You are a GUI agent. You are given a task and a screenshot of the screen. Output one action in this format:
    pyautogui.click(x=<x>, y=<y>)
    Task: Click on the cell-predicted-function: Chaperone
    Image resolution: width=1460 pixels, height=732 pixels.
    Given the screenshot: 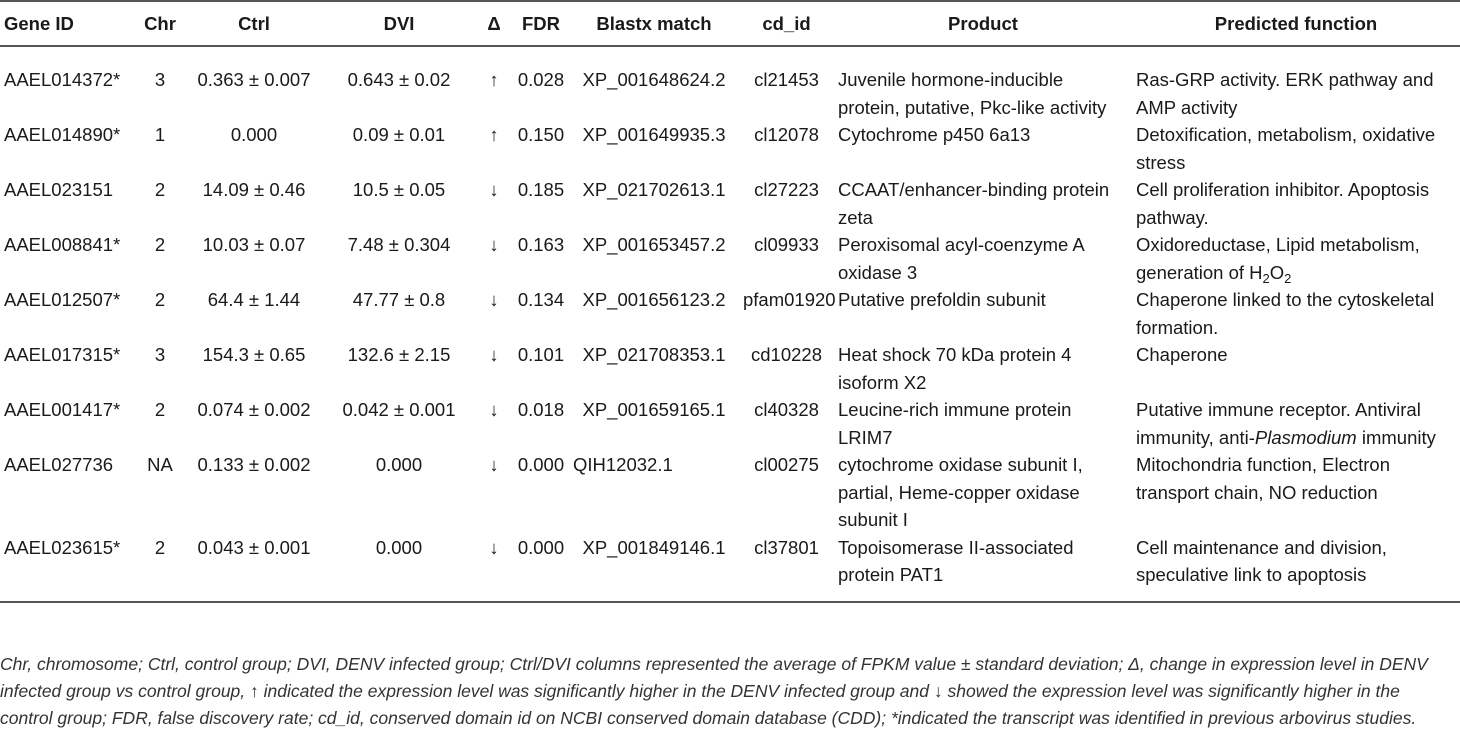 What is the action you would take?
    pyautogui.click(x=1182, y=354)
    